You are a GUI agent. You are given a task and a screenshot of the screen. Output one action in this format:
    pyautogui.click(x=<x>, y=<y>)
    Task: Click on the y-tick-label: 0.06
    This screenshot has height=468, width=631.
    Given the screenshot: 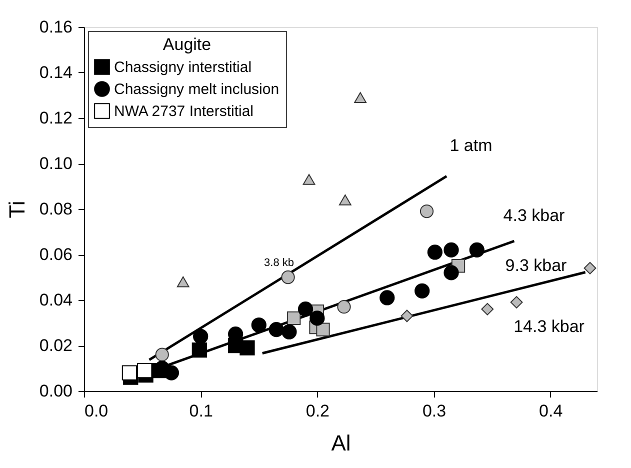 What is the action you would take?
    pyautogui.click(x=55, y=254)
    